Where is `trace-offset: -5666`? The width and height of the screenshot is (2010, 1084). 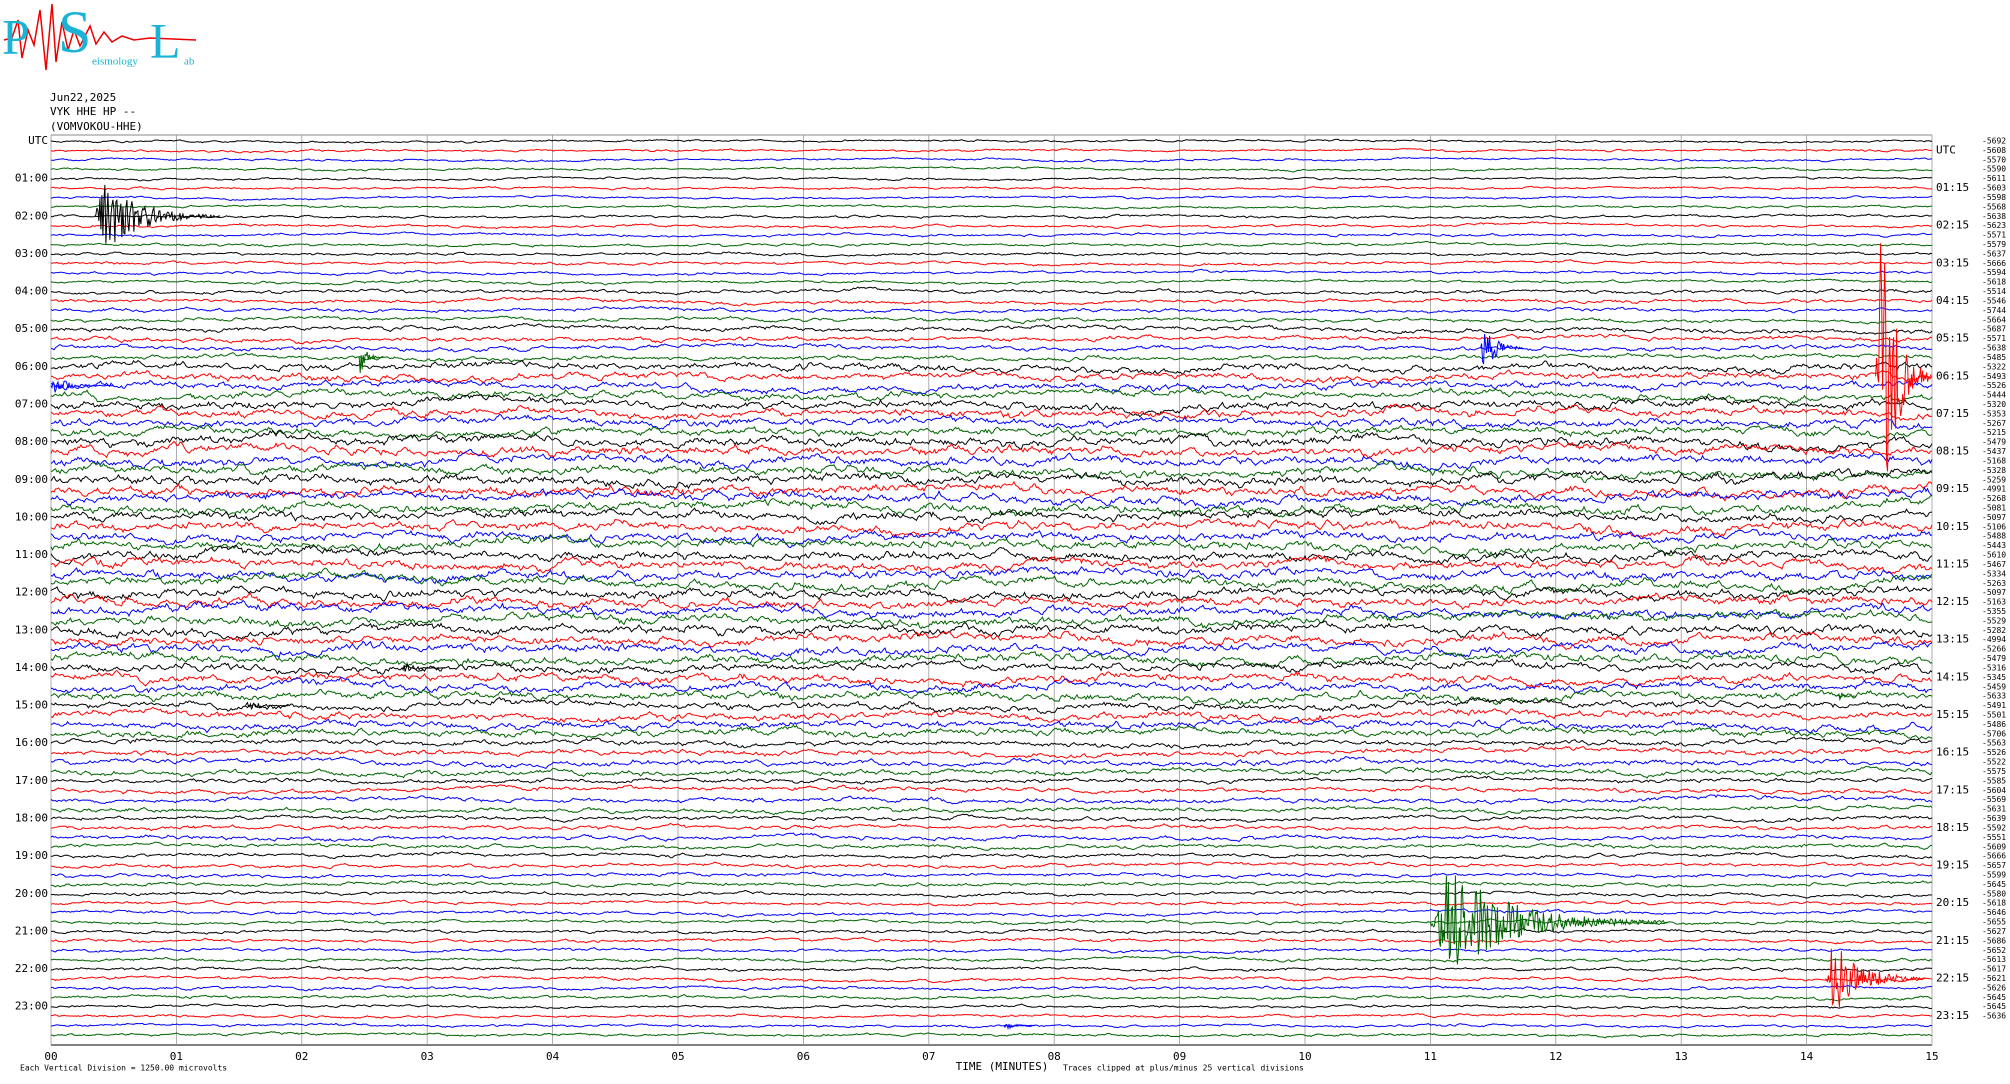
trace-offset: -5666 is located at coordinates (1994, 263).